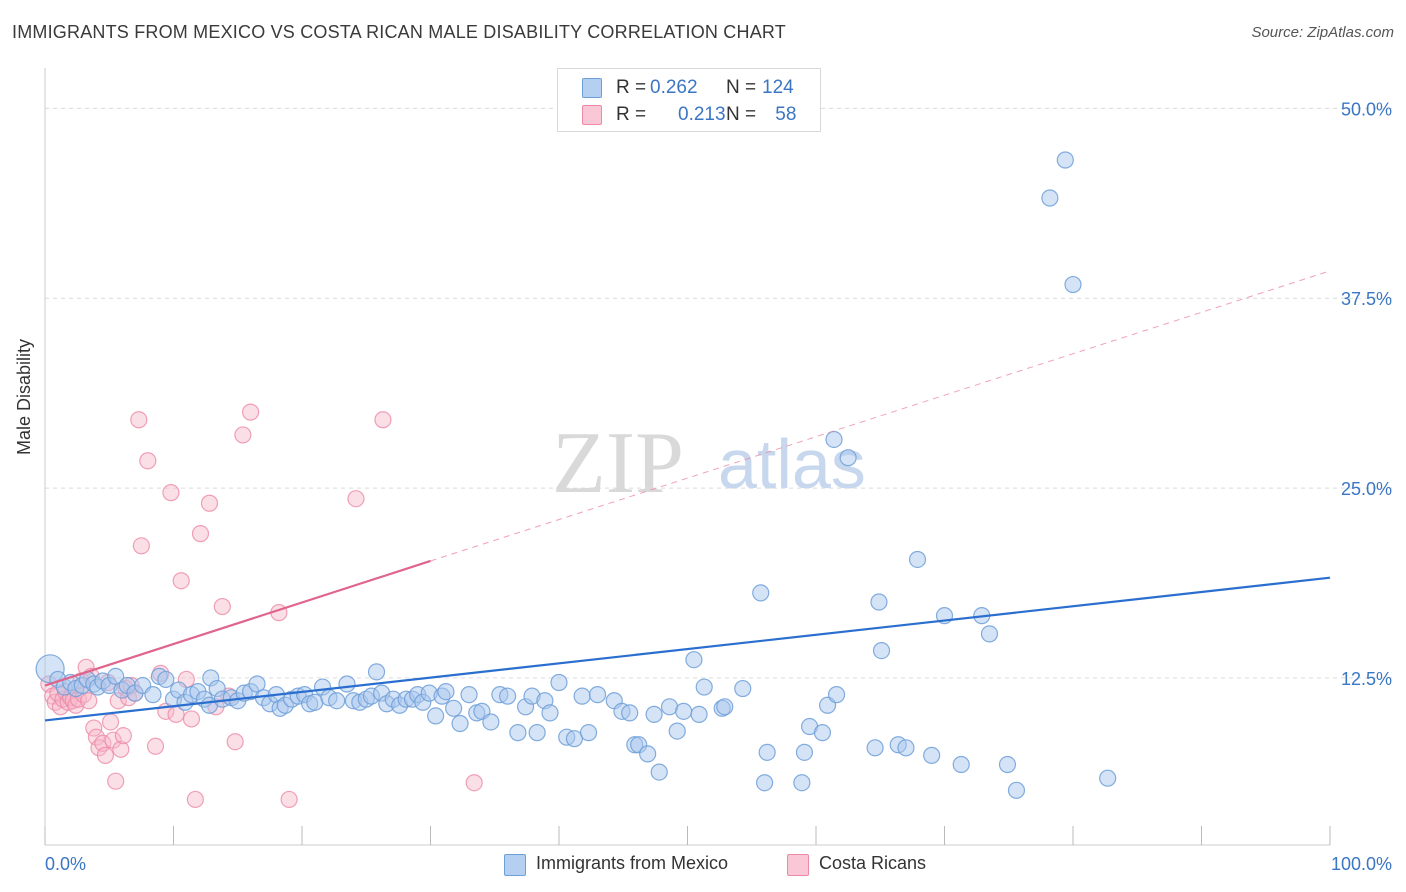  What do you see at coordinates (1366, 299) in the screenshot?
I see `y-tick-label: 37.5%` at bounding box center [1366, 299].